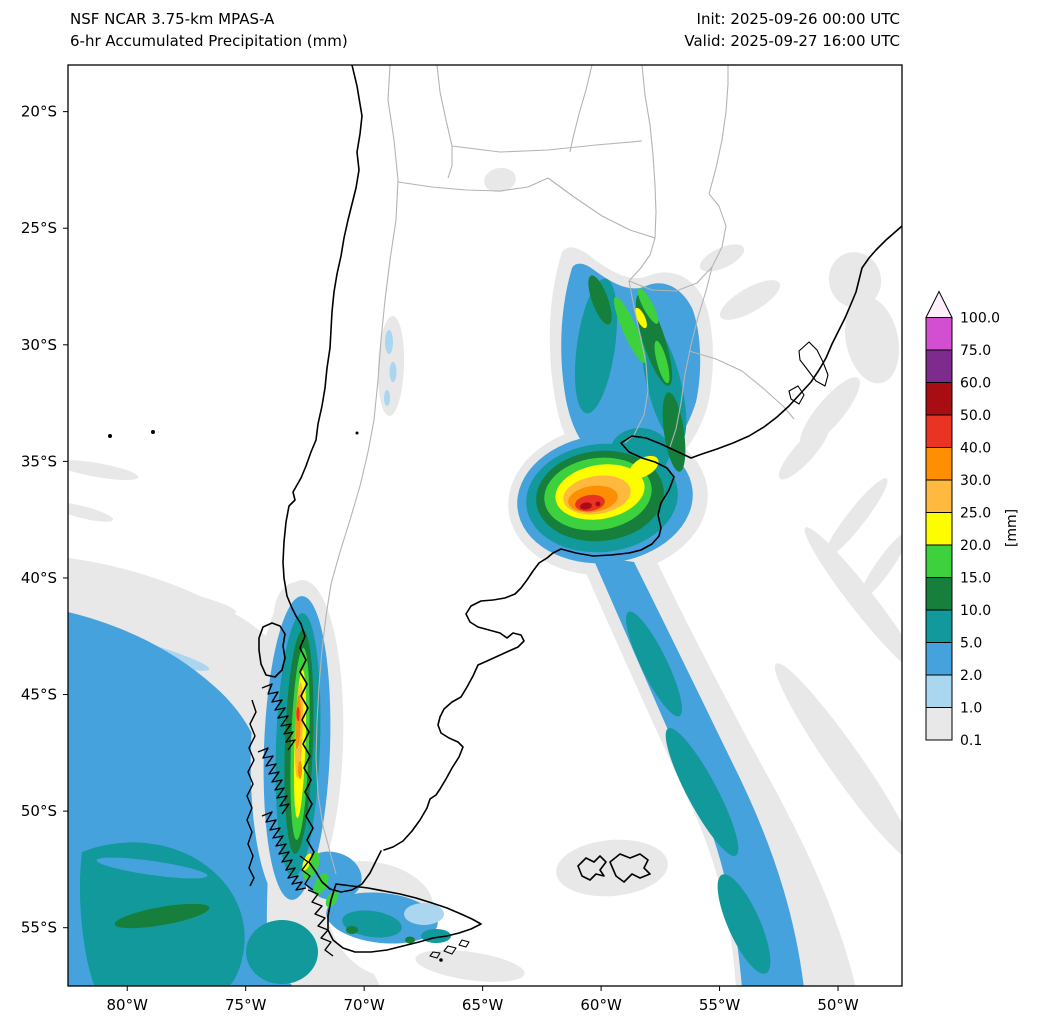 This screenshot has width=1047, height=1036. I want to click on colorbar-tick-label: 1.0, so click(971, 709).